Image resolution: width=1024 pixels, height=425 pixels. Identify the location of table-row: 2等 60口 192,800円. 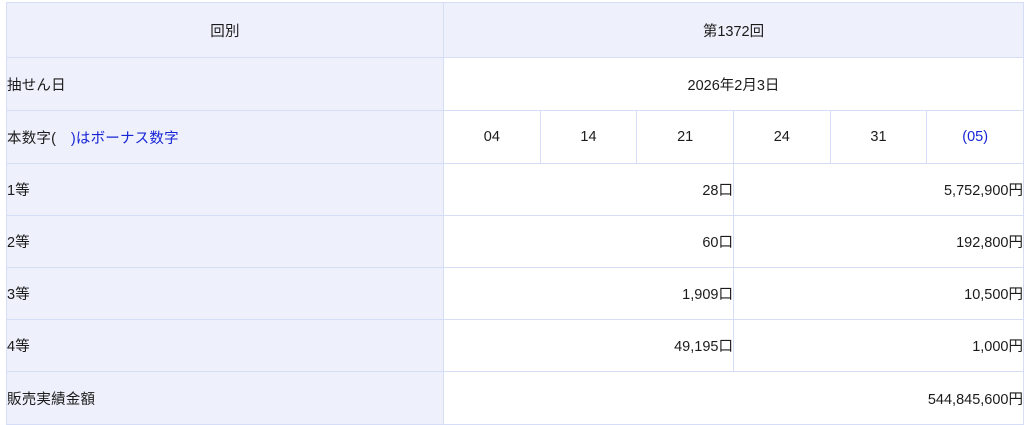
(515, 241).